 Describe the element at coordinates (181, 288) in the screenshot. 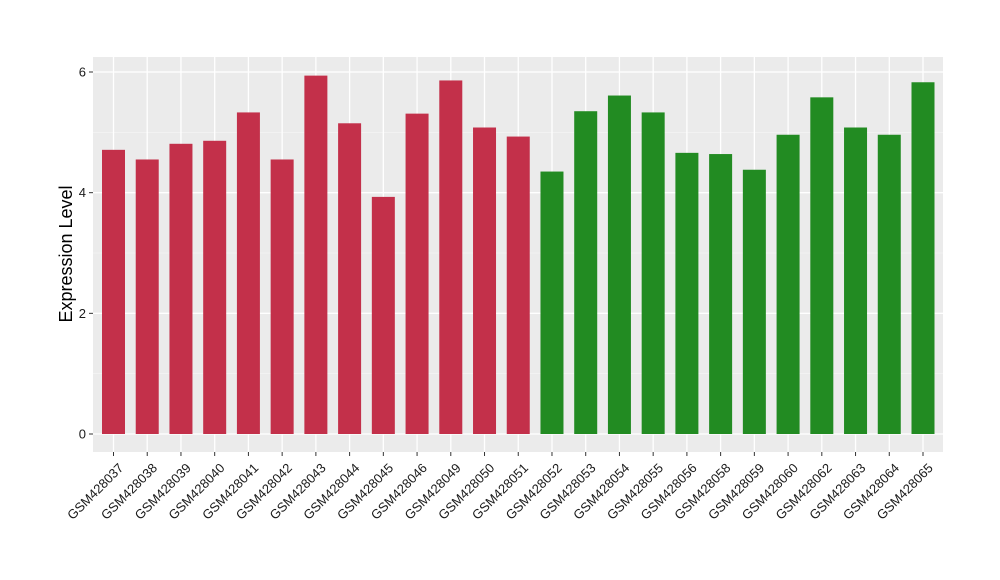

I see `bar-GSM428039` at that location.